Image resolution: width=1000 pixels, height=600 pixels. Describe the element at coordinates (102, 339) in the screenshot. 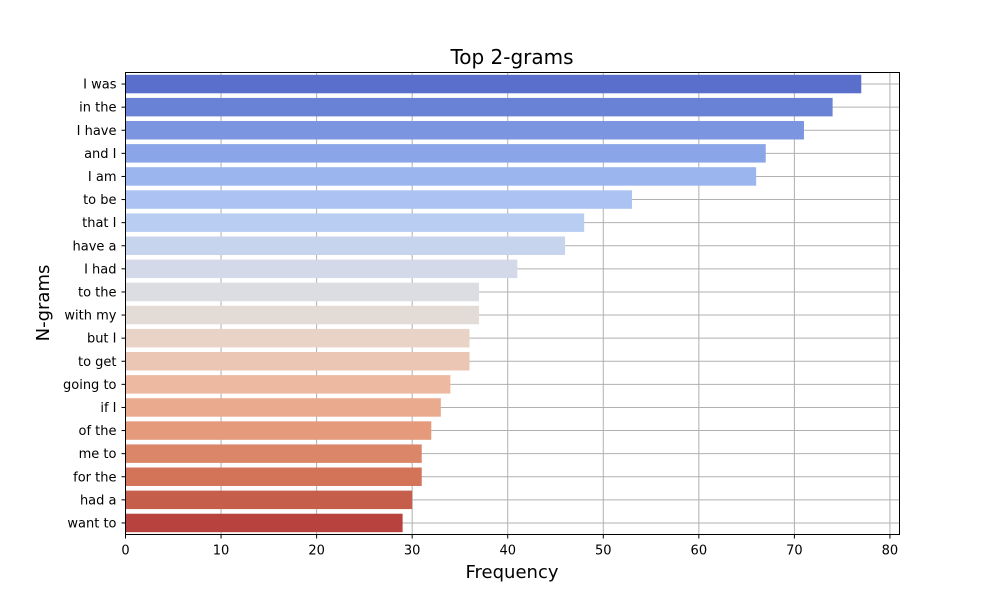

I see `y-tick-label: but I` at that location.